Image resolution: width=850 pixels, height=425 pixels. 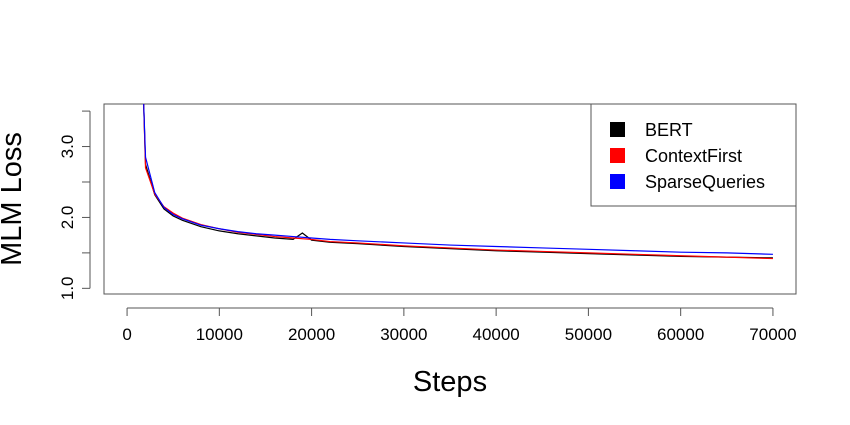 What do you see at coordinates (680, 334) in the screenshot?
I see `x-tick-label: 60000` at bounding box center [680, 334].